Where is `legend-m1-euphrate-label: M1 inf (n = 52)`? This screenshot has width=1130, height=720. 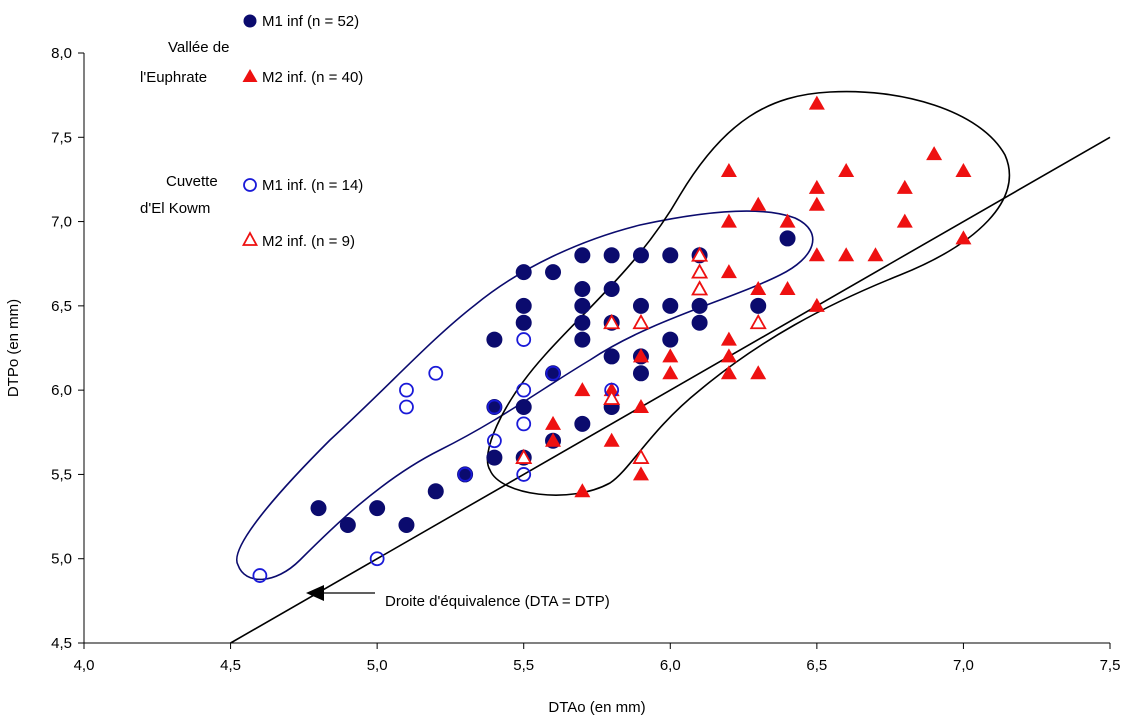
legend-m1-euphrate-label: M1 inf (n = 52) is located at coordinates (310, 21).